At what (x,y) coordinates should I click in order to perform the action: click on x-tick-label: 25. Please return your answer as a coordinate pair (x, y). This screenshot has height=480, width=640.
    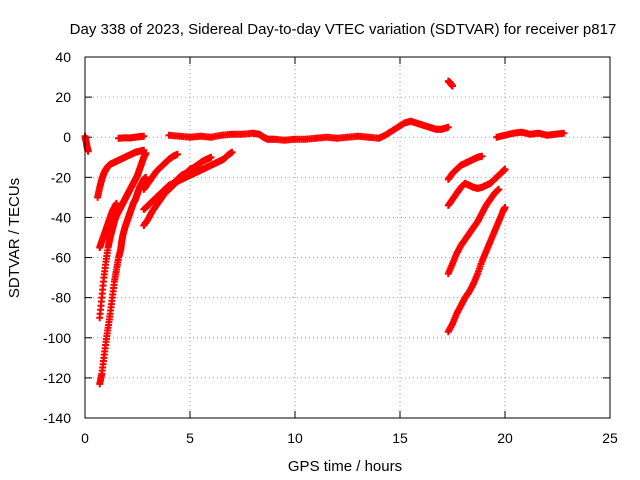
    Looking at the image, I should click on (610, 438).